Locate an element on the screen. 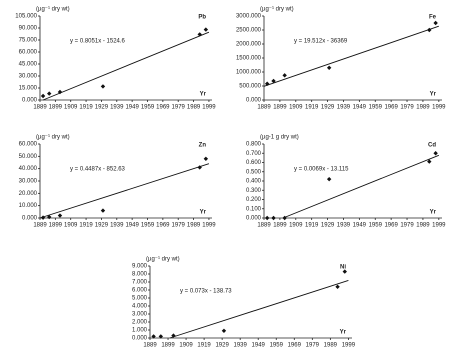  equation: y = 0.4487x - 852.63 is located at coordinates (98, 170).